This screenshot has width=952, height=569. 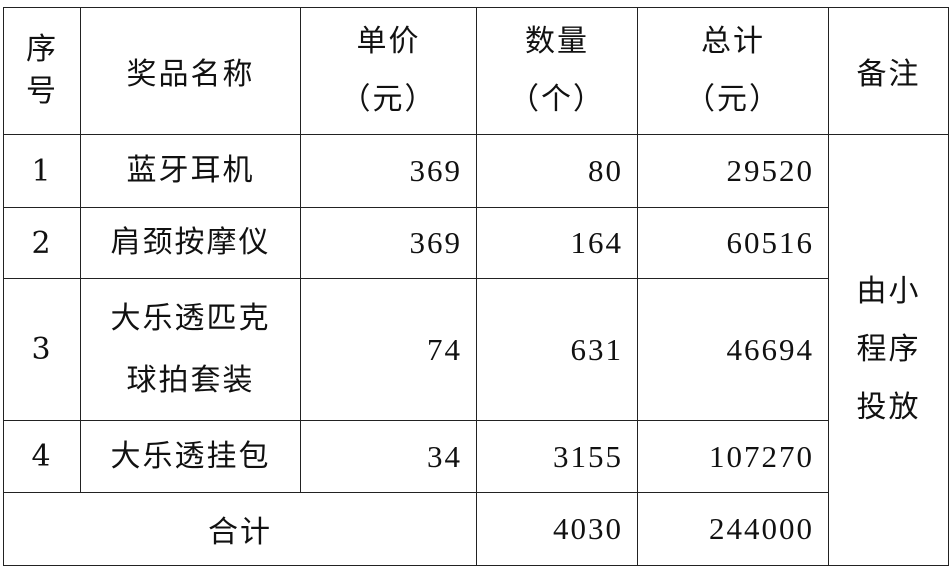 I want to click on cell-name: 大乐透匹克 球拍套装, so click(x=190, y=349).